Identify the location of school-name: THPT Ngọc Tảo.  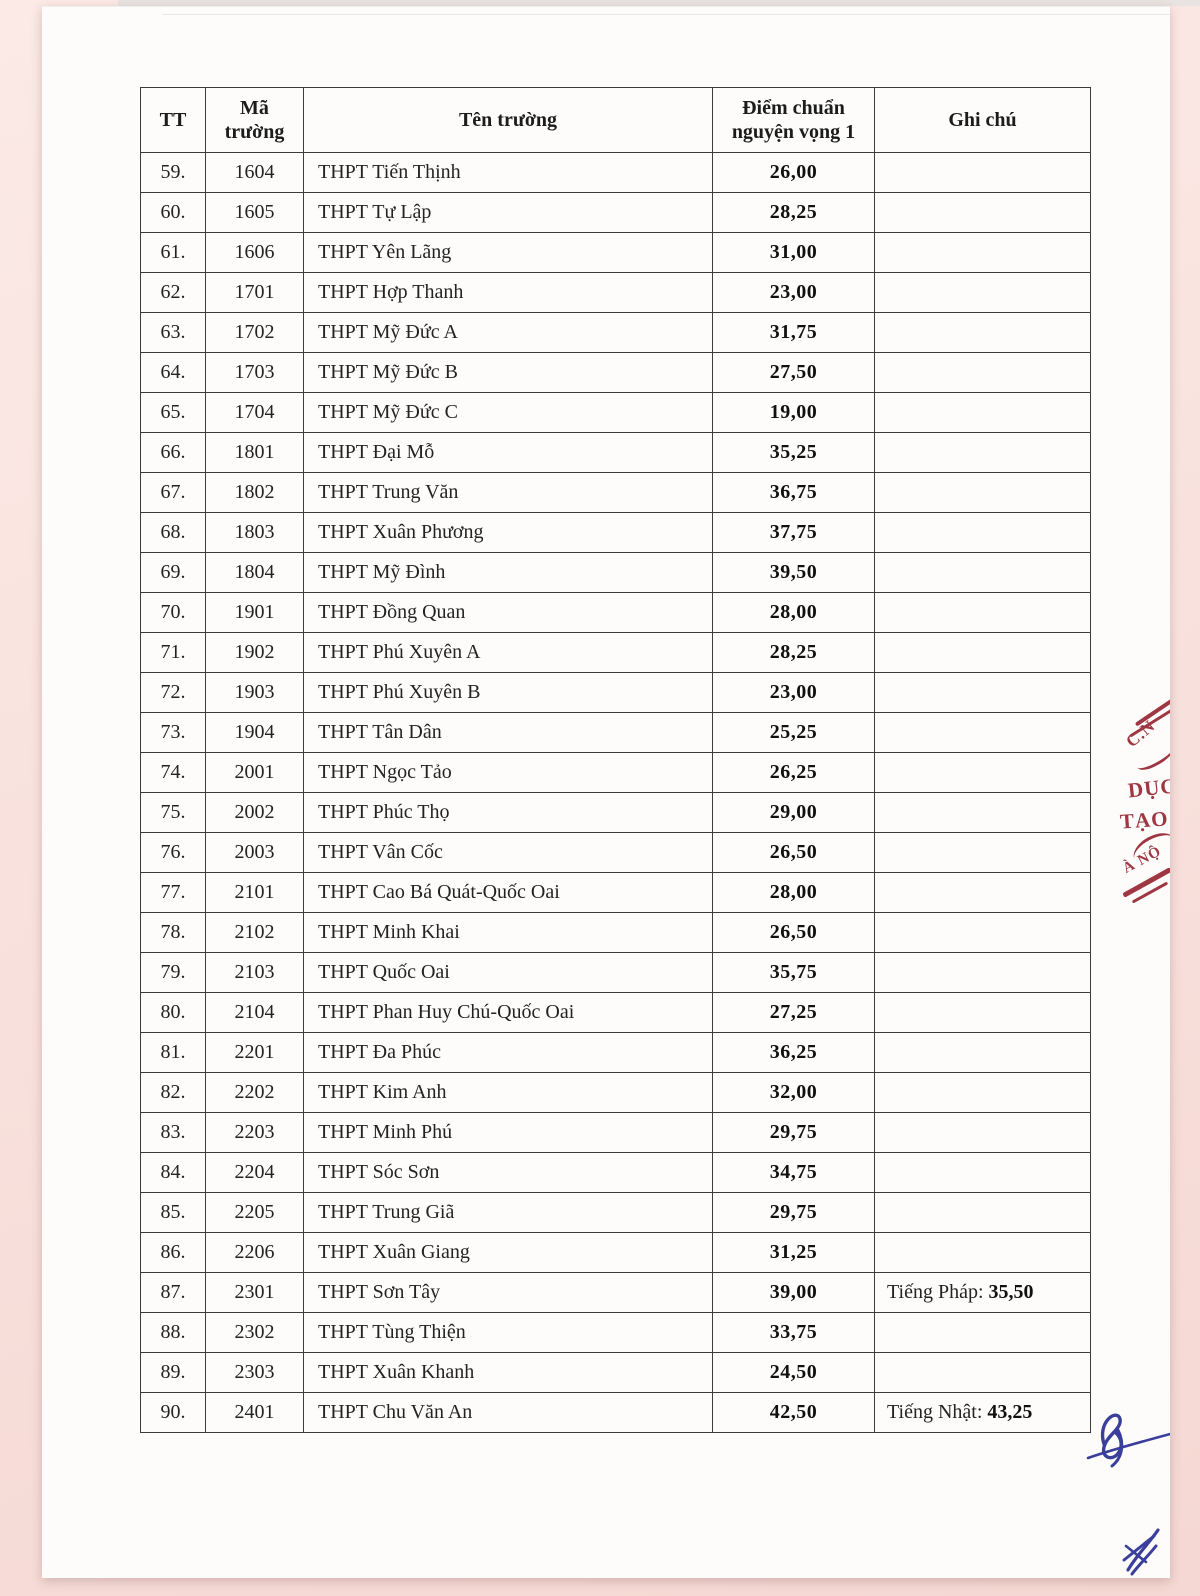
(508, 772).